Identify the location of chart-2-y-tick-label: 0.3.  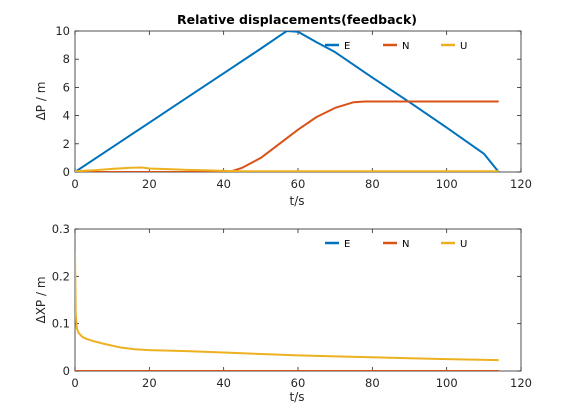
(61, 229).